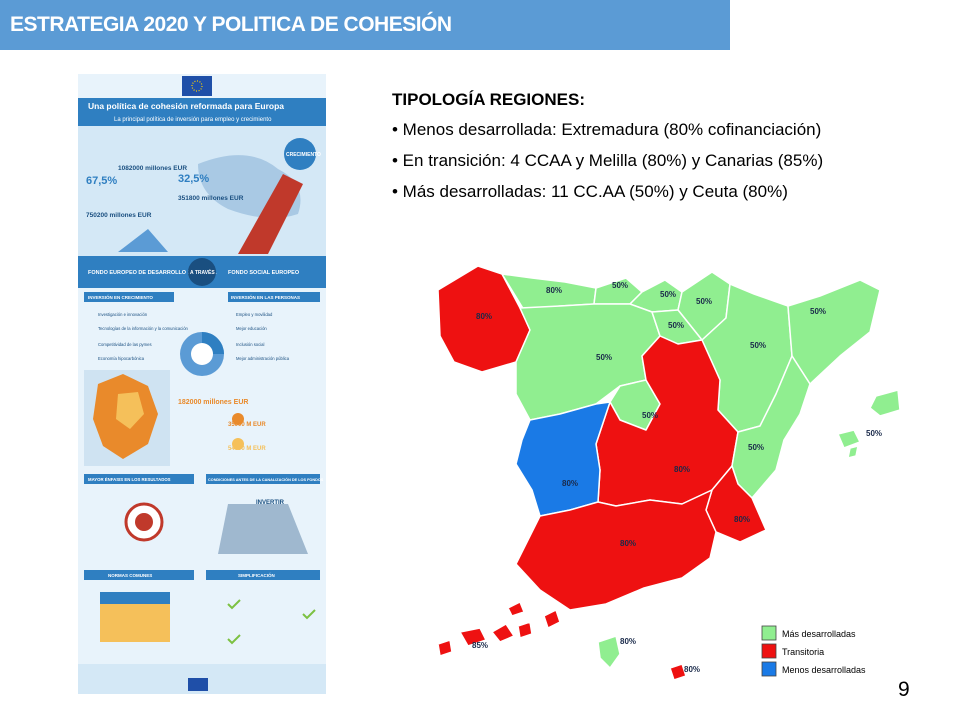 This screenshot has height=720, width=960. What do you see at coordinates (488, 99) in the screenshot?
I see `typology-heading: TIPOLOGÍA REGIONES:` at bounding box center [488, 99].